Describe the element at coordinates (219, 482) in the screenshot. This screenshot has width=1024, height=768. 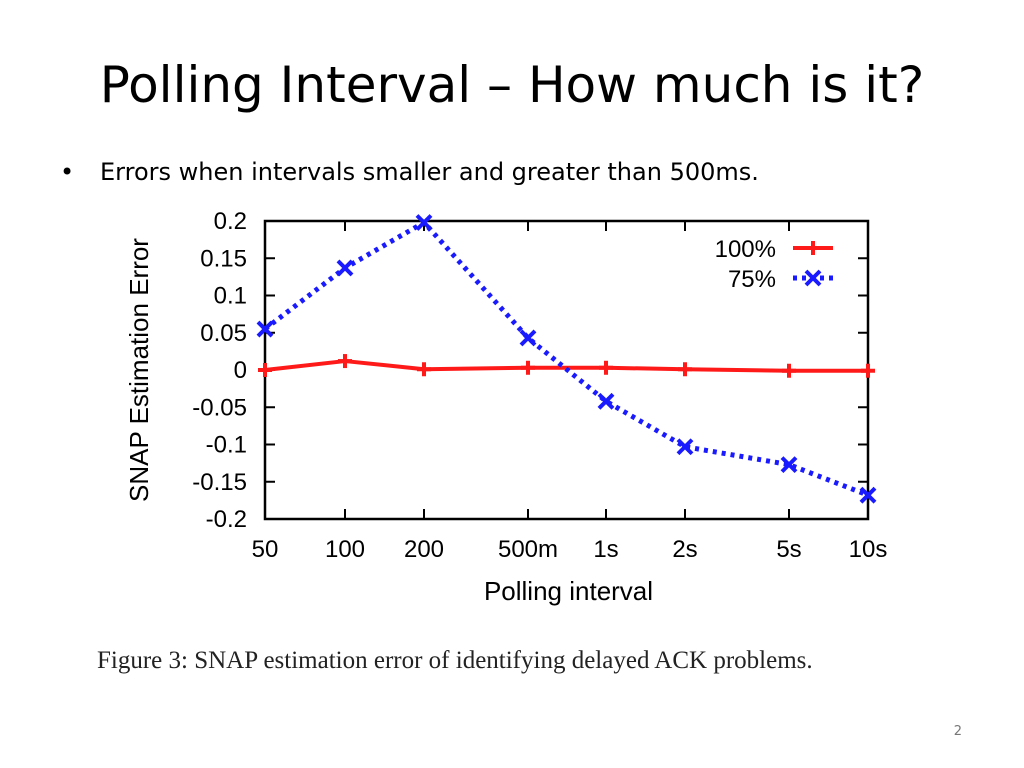
I see `y-tick-label: -0.15` at that location.